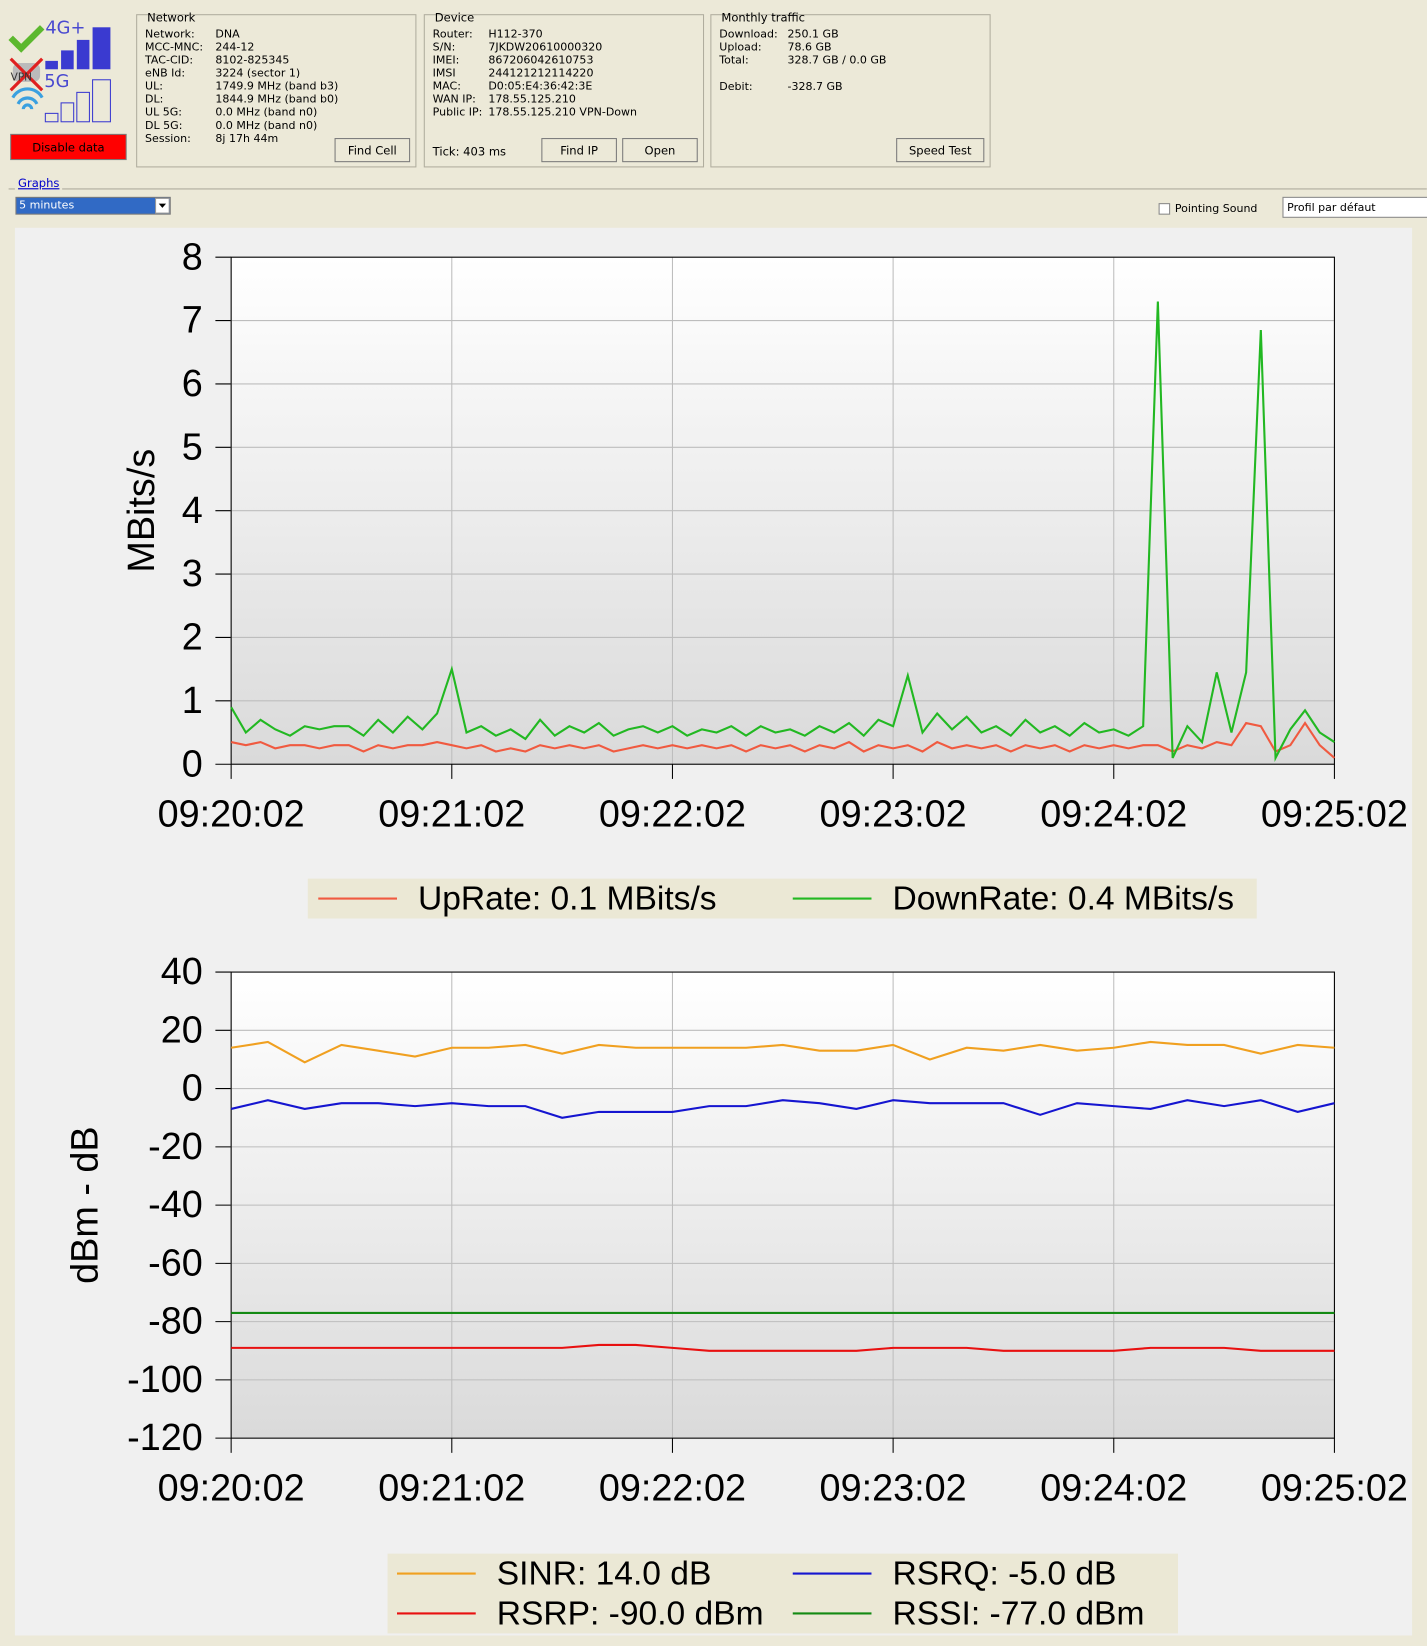 The width and height of the screenshot is (1427, 1646). I want to click on device-row-label: Public IP:, so click(458, 112).